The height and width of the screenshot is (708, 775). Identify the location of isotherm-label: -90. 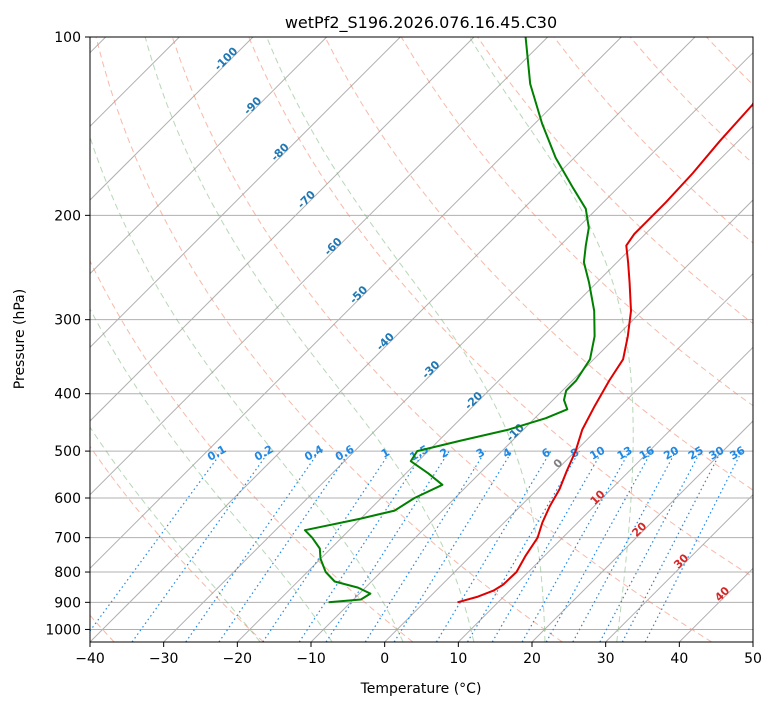
(252, 105).